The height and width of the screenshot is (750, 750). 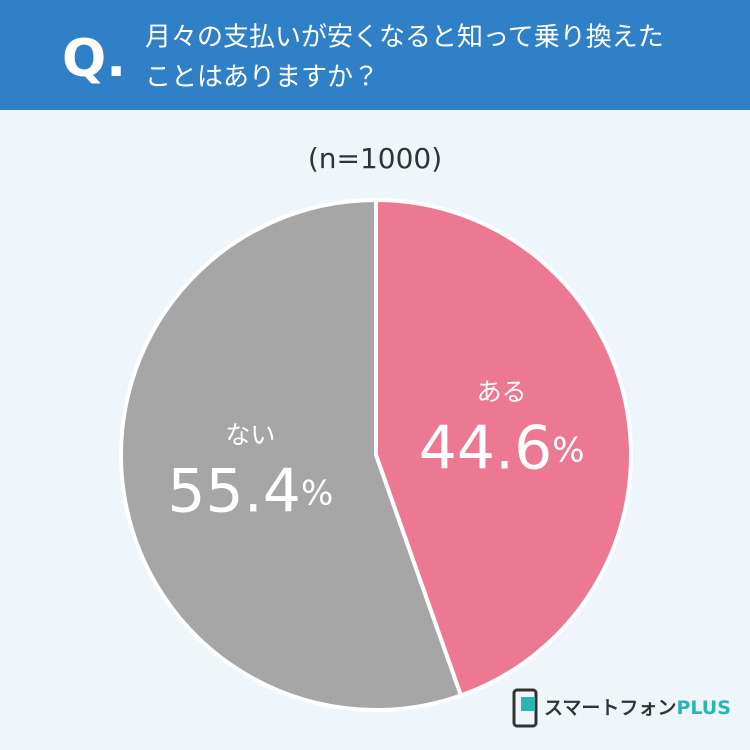 What do you see at coordinates (703, 708) in the screenshot?
I see `logo-accent: PLUS` at bounding box center [703, 708].